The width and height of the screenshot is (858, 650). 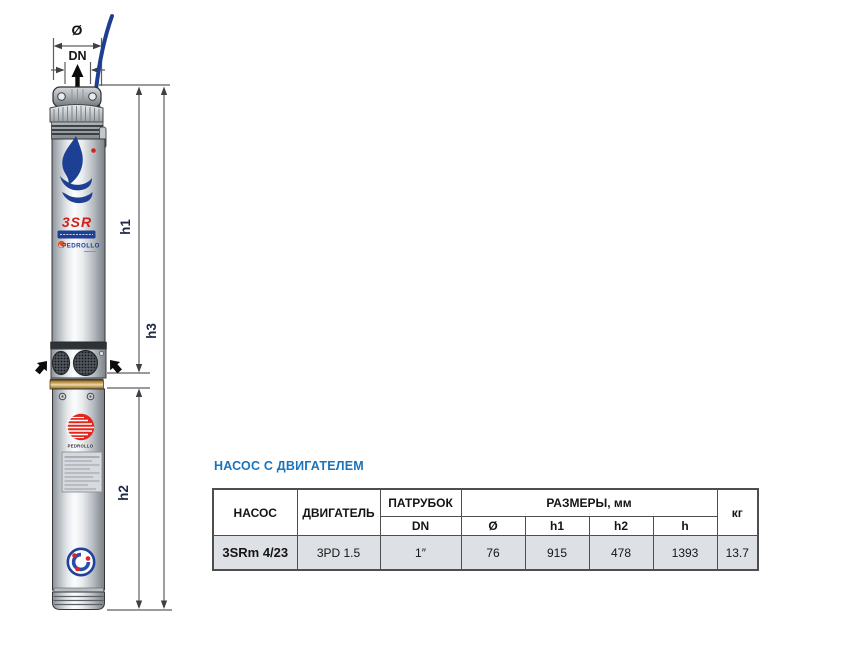 What do you see at coordinates (493, 553) in the screenshot?
I see `cell-diameter: 76` at bounding box center [493, 553].